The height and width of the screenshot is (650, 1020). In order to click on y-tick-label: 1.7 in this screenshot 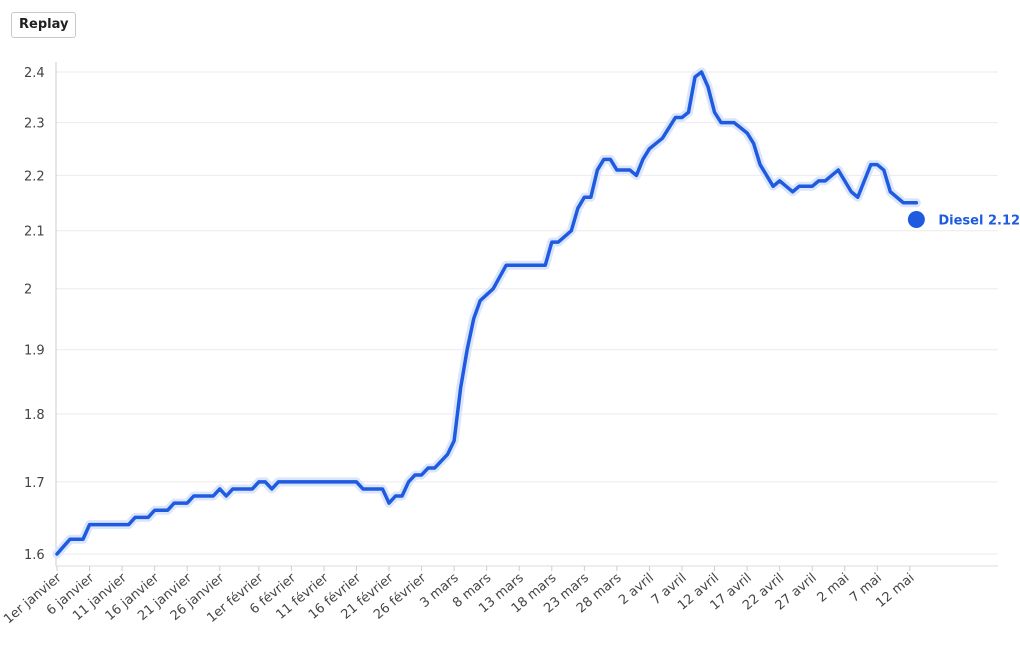, I will do `click(34, 483)`.